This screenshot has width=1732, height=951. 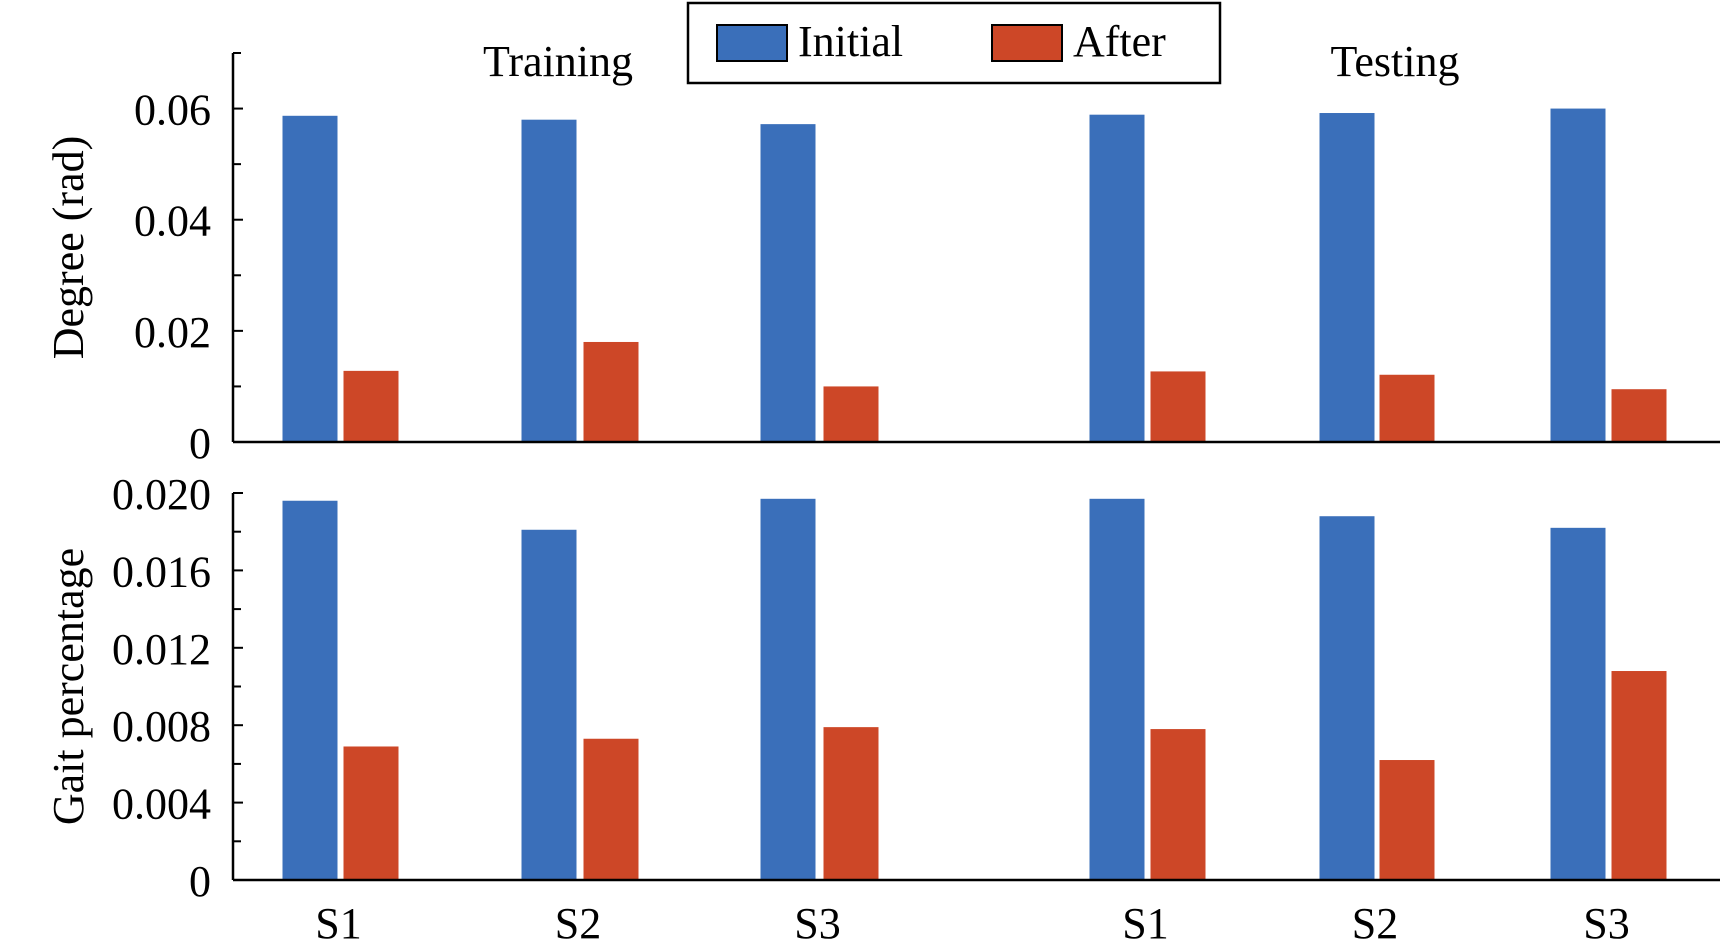 I want to click on x-tick-labels: S1 S2 S3 S1 S2 S3, so click(x=972, y=923).